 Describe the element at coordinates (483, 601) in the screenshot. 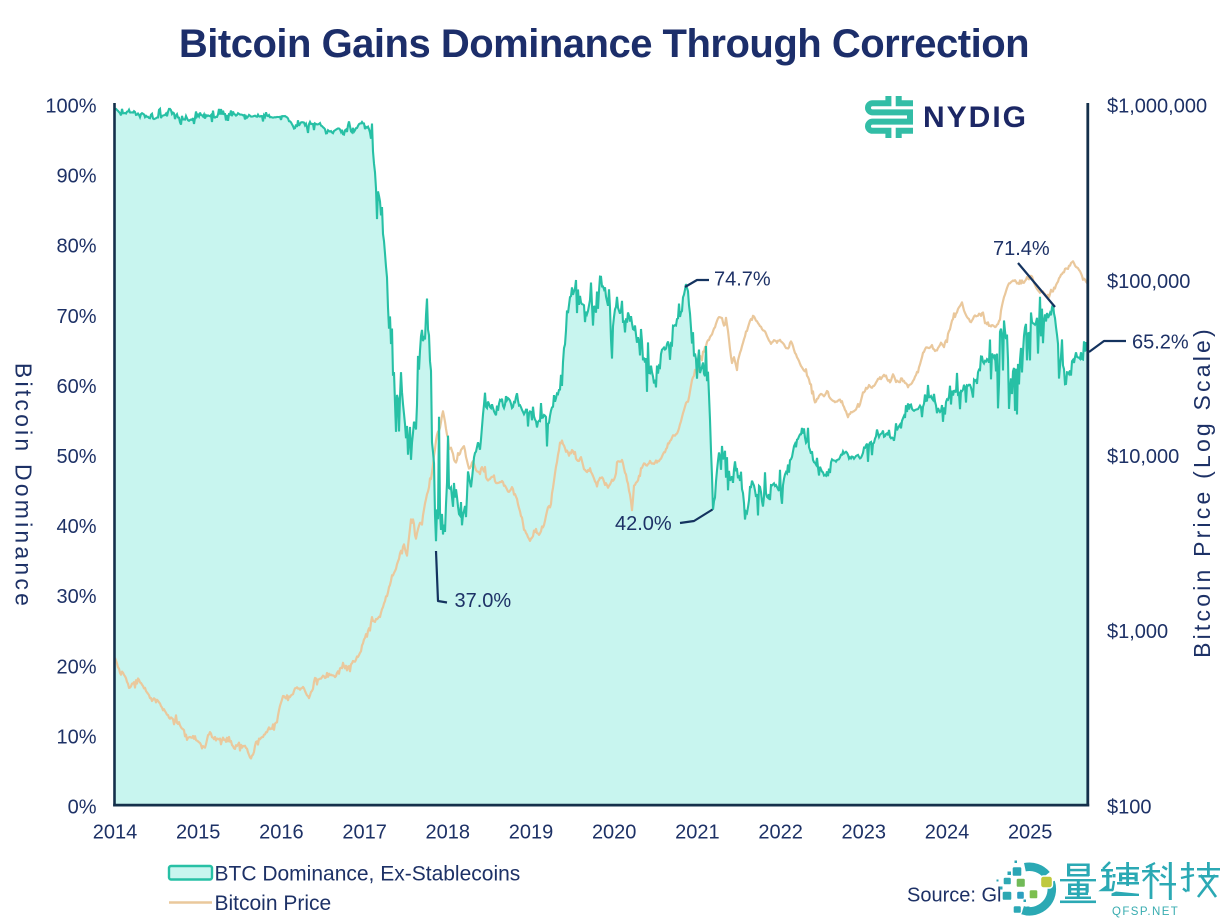

I see `svg-text: 37.0%` at that location.